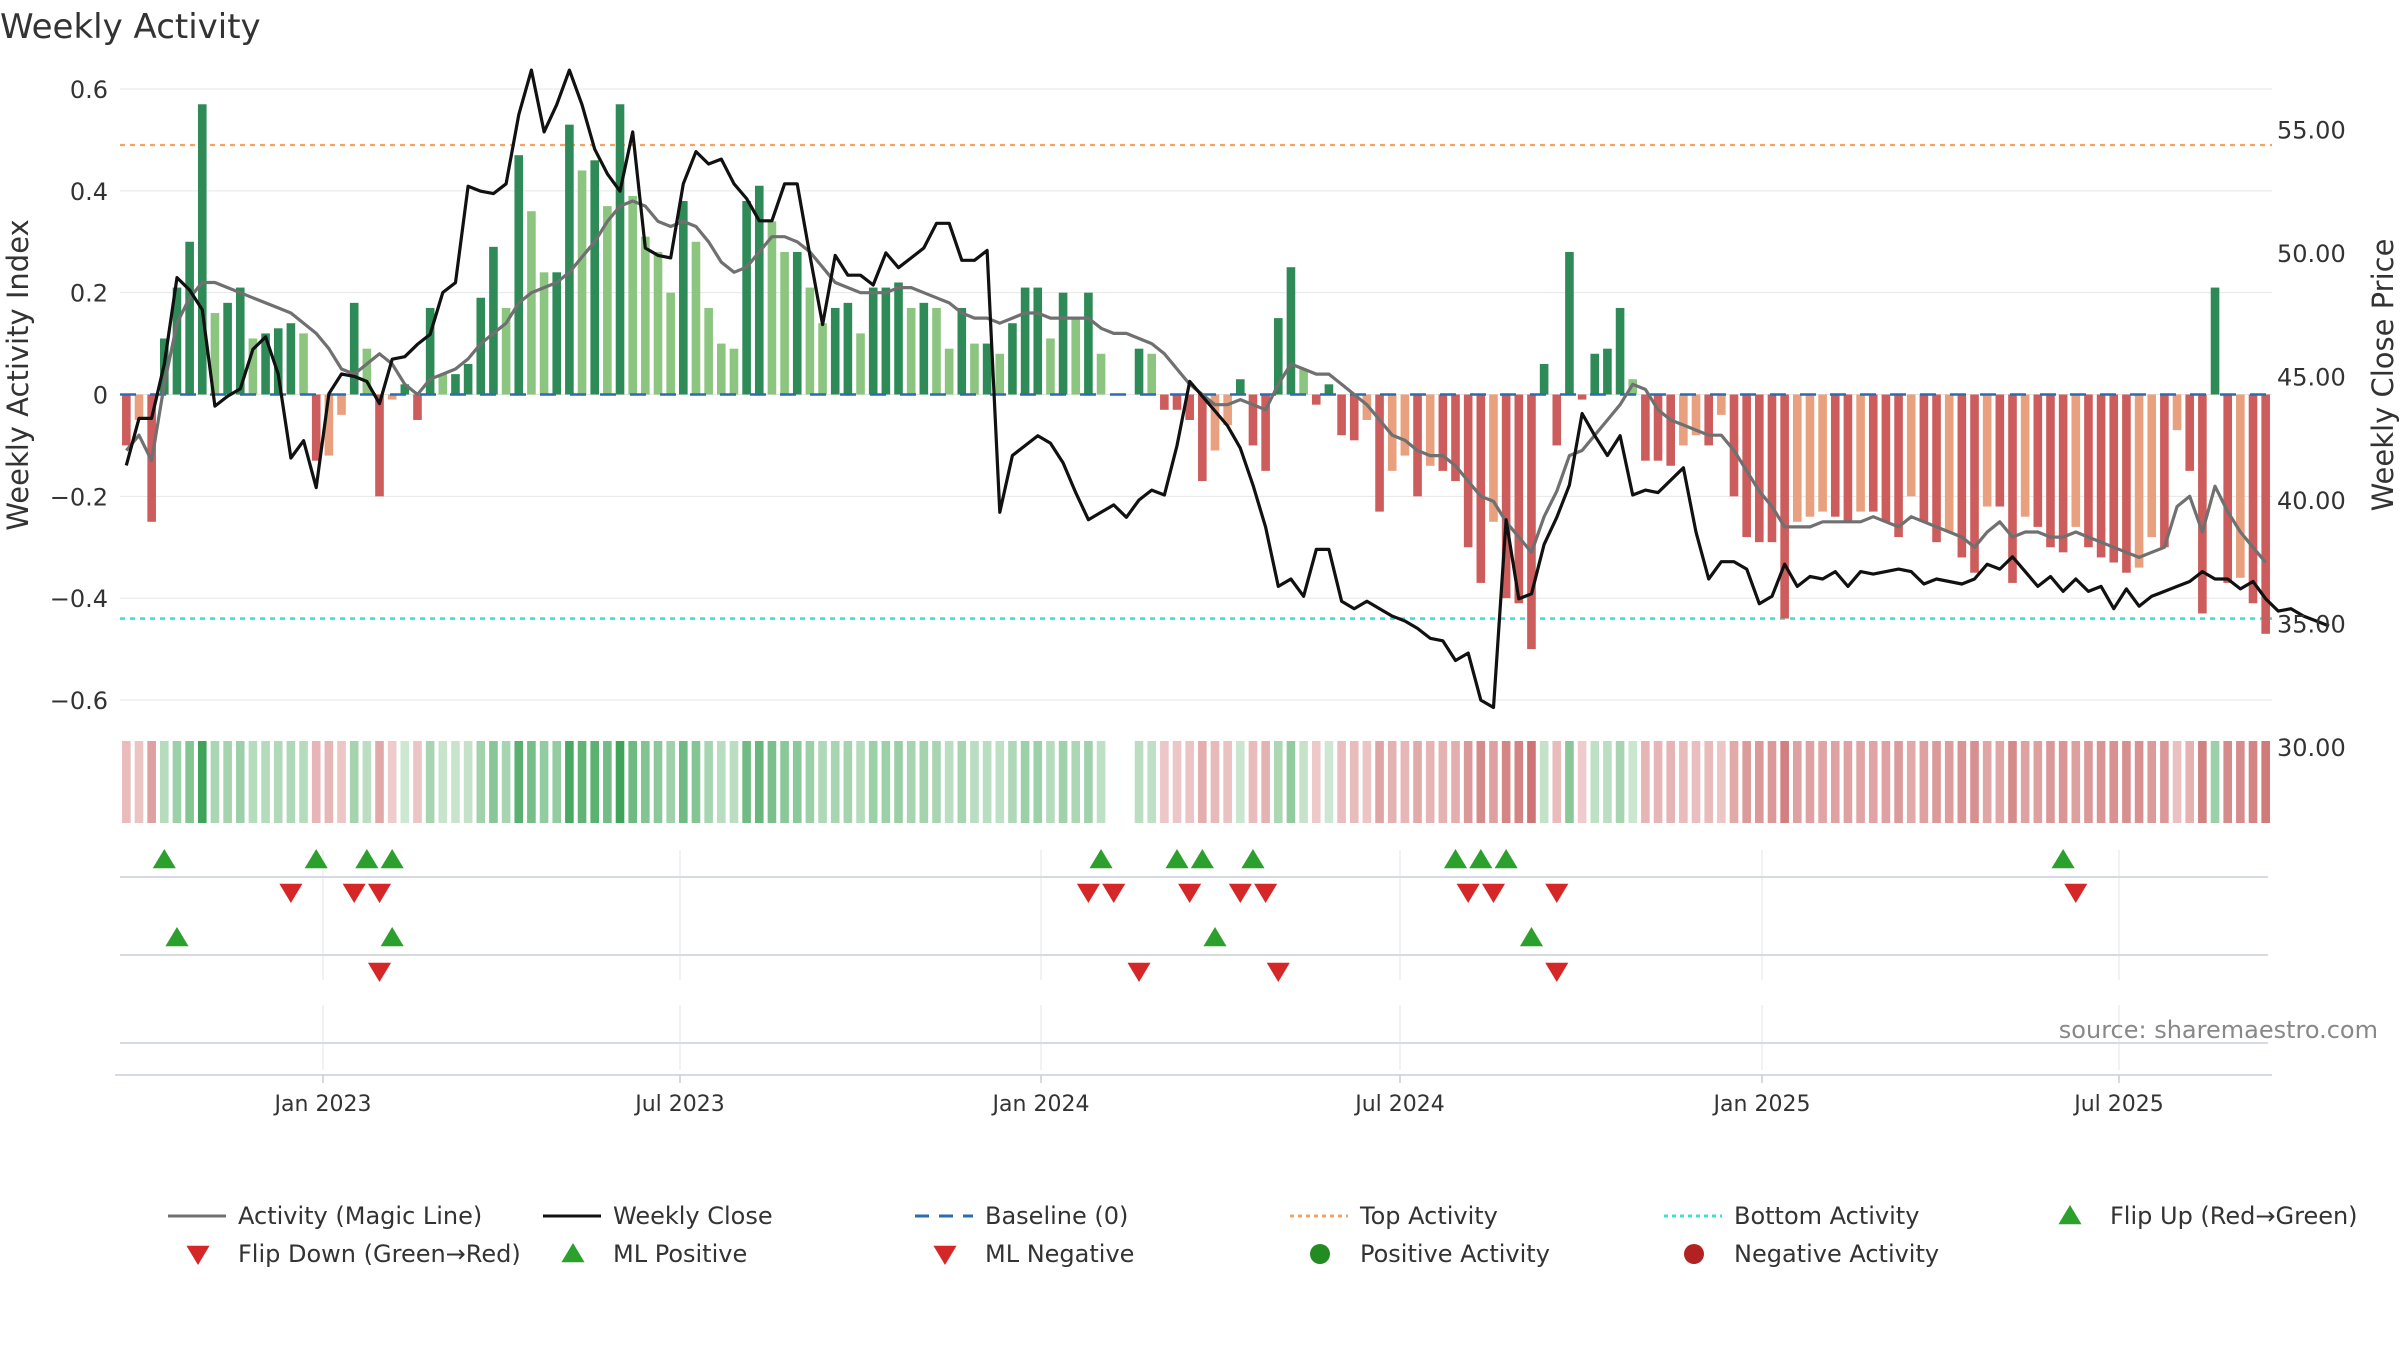  I want to click on y-tick-label: 0.2, so click(89, 294).